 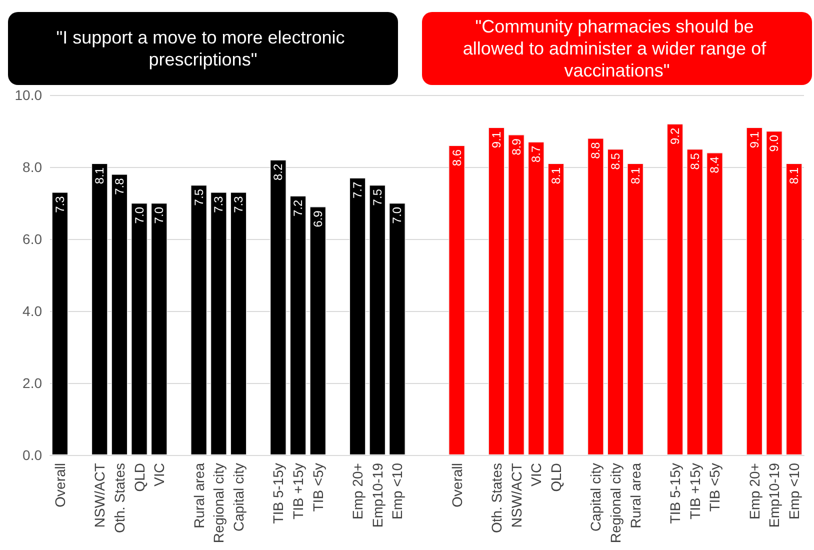 What do you see at coordinates (32, 455) in the screenshot?
I see `y-tick-label: 0.0` at bounding box center [32, 455].